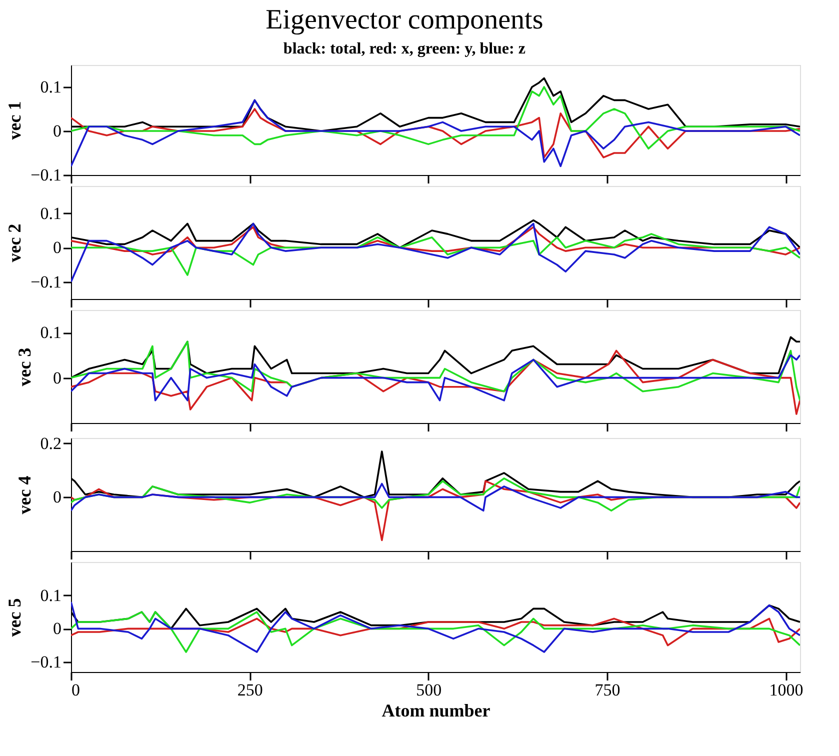 This screenshot has height=756, width=839. Describe the element at coordinates (607, 690) in the screenshot. I see `x-tick-label: 750` at that location.